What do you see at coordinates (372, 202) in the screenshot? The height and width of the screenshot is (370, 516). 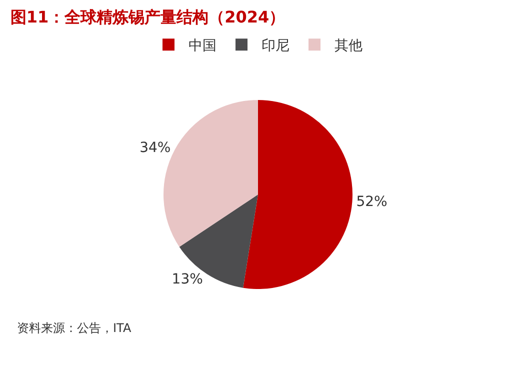 I see `data-label: 52%` at bounding box center [372, 202].